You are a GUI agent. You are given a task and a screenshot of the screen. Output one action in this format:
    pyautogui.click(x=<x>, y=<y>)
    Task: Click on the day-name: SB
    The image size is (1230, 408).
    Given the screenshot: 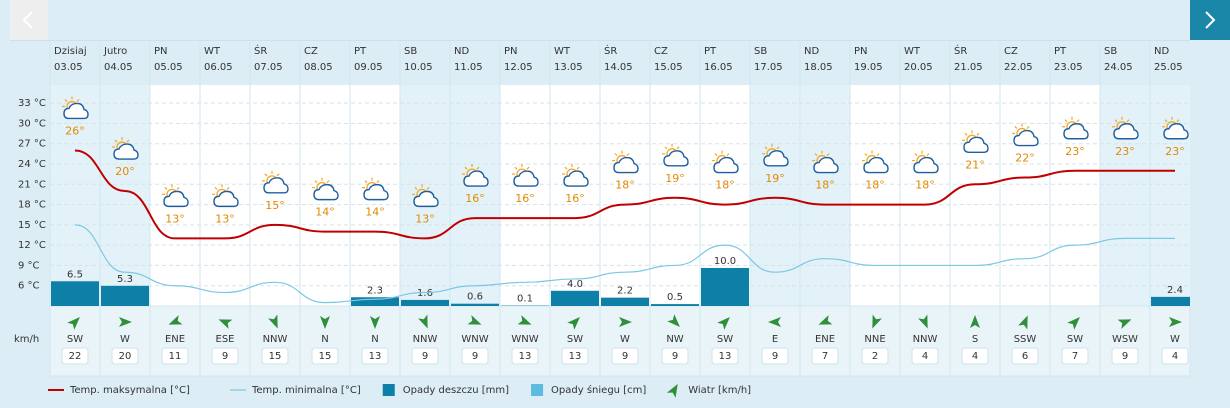 What is the action you would take?
    pyautogui.click(x=1110, y=51)
    